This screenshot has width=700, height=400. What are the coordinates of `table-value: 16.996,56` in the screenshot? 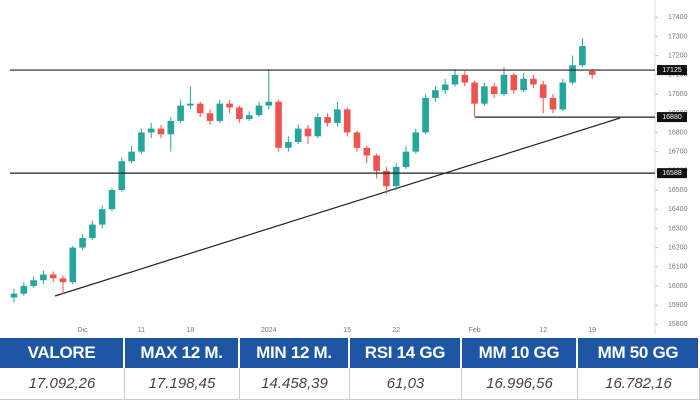 It's located at (520, 384).